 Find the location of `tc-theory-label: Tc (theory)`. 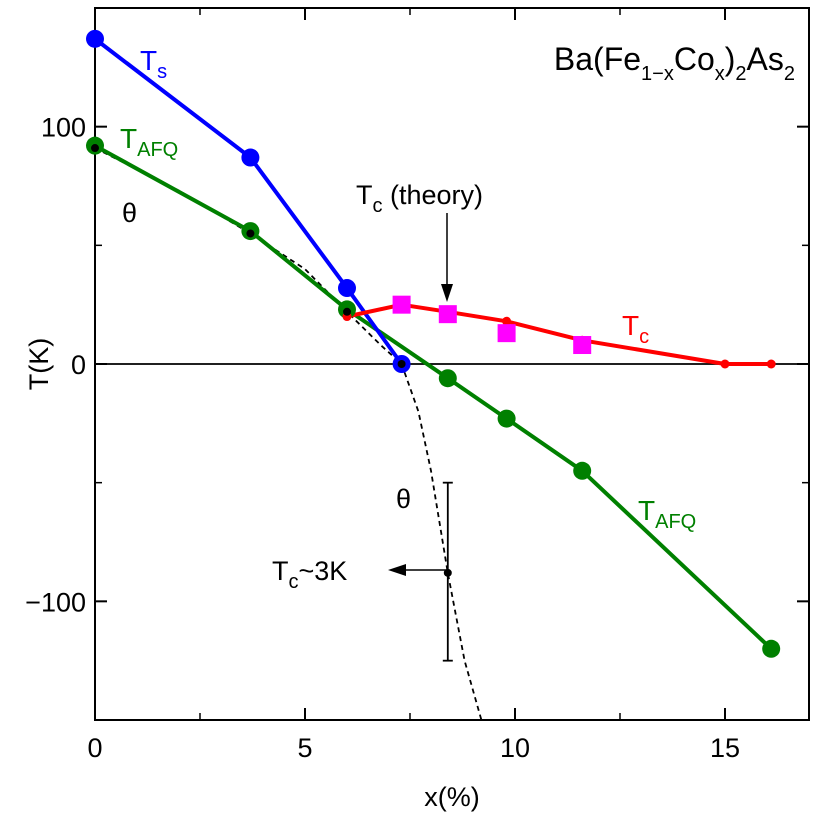

tc-theory-label: Tc (theory) is located at coordinates (419, 198).